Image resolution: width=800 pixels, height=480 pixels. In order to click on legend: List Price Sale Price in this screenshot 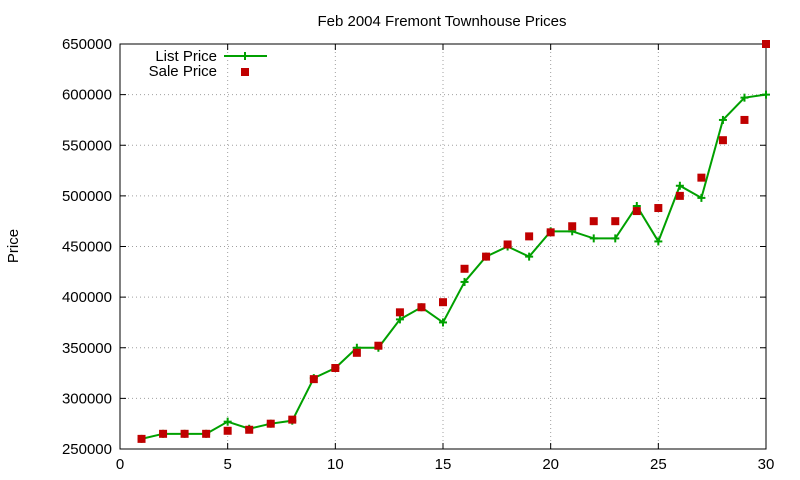, I will do `click(208, 64)`.